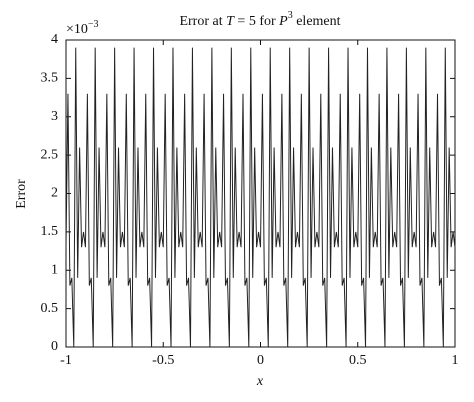  I want to click on y-multiplier: ×10⁻³, so click(82, 28).